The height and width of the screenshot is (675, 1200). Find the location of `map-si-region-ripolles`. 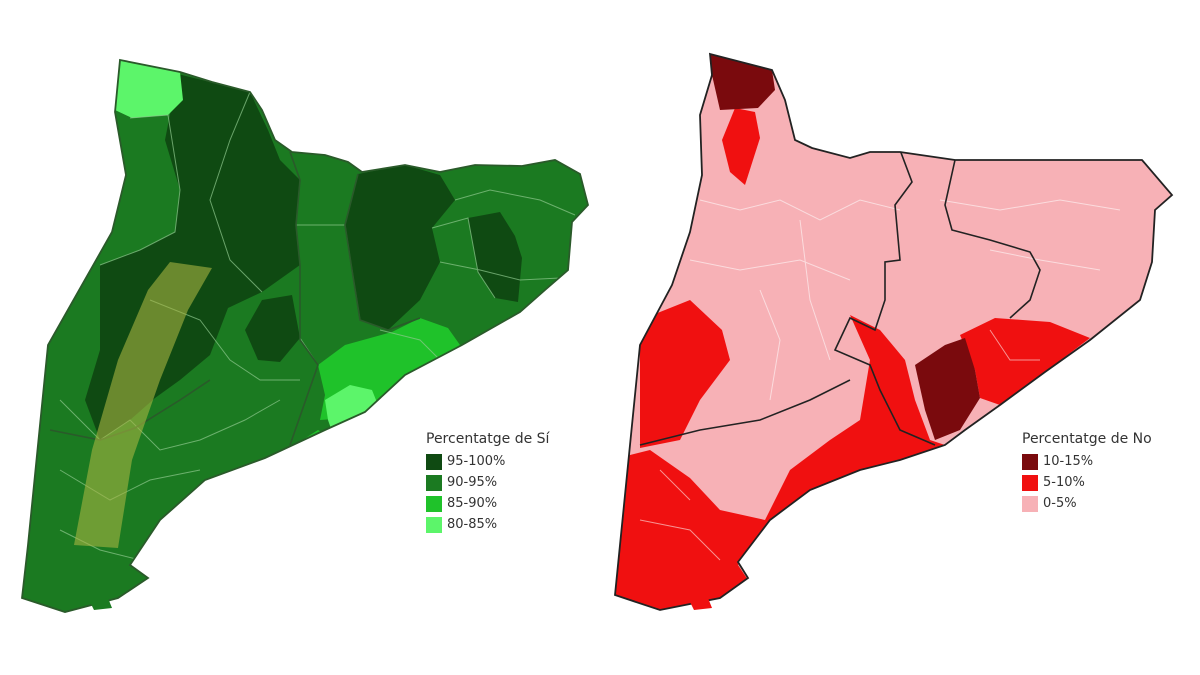

map-si-region-ripolles is located at coordinates (400, 247).